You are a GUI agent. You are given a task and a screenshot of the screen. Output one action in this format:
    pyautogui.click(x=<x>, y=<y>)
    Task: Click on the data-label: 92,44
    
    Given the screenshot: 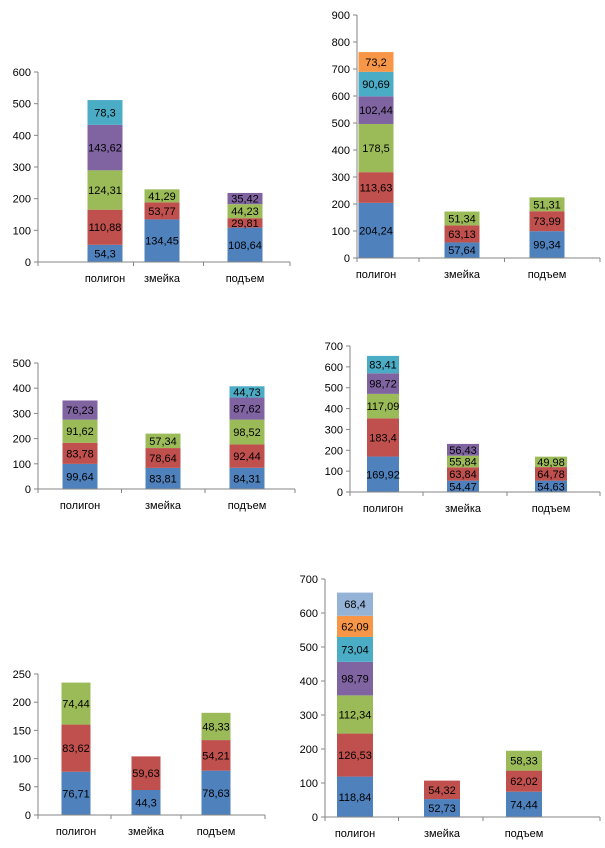 What is the action you would take?
    pyautogui.click(x=247, y=457)
    